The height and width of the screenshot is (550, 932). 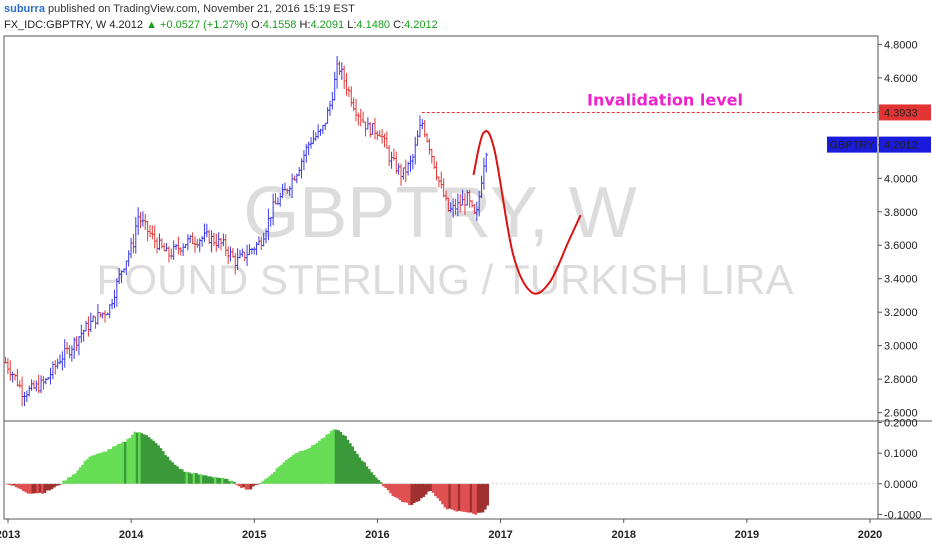 What do you see at coordinates (24, 9) in the screenshot?
I see `author-link: suburra` at bounding box center [24, 9].